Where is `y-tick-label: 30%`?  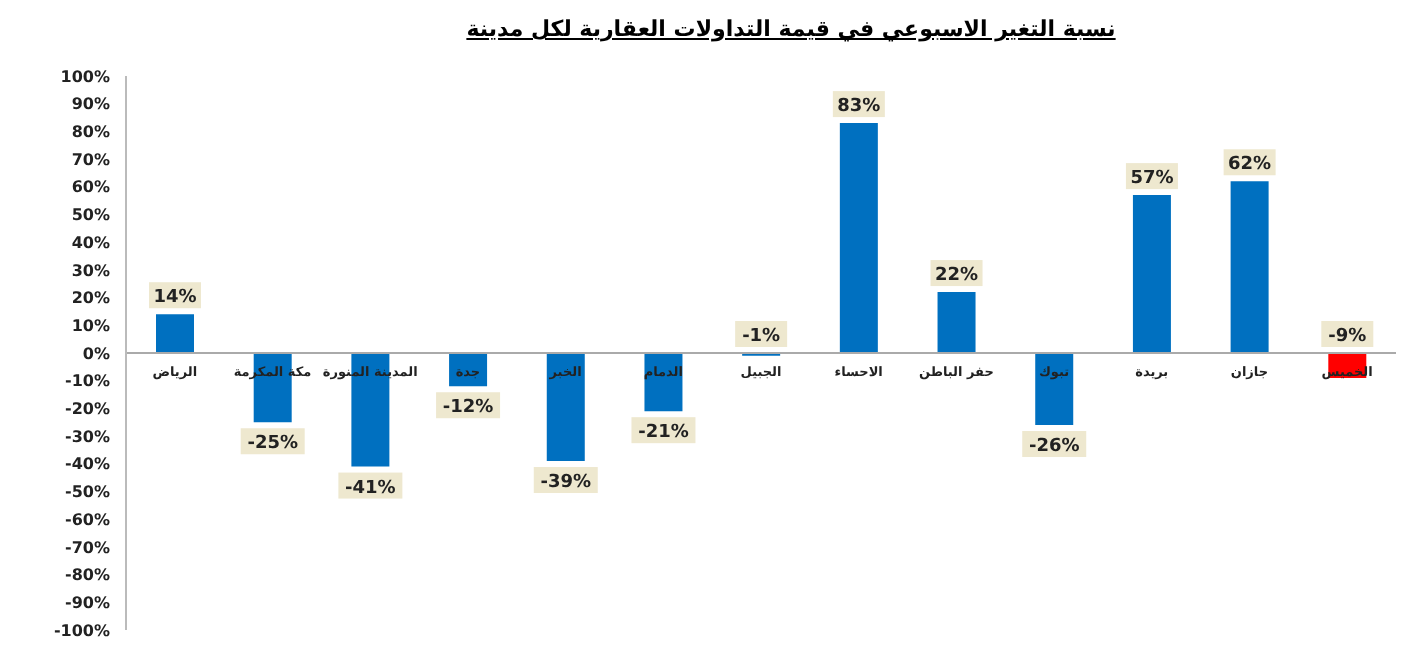 y-tick-label: 30% is located at coordinates (90, 270).